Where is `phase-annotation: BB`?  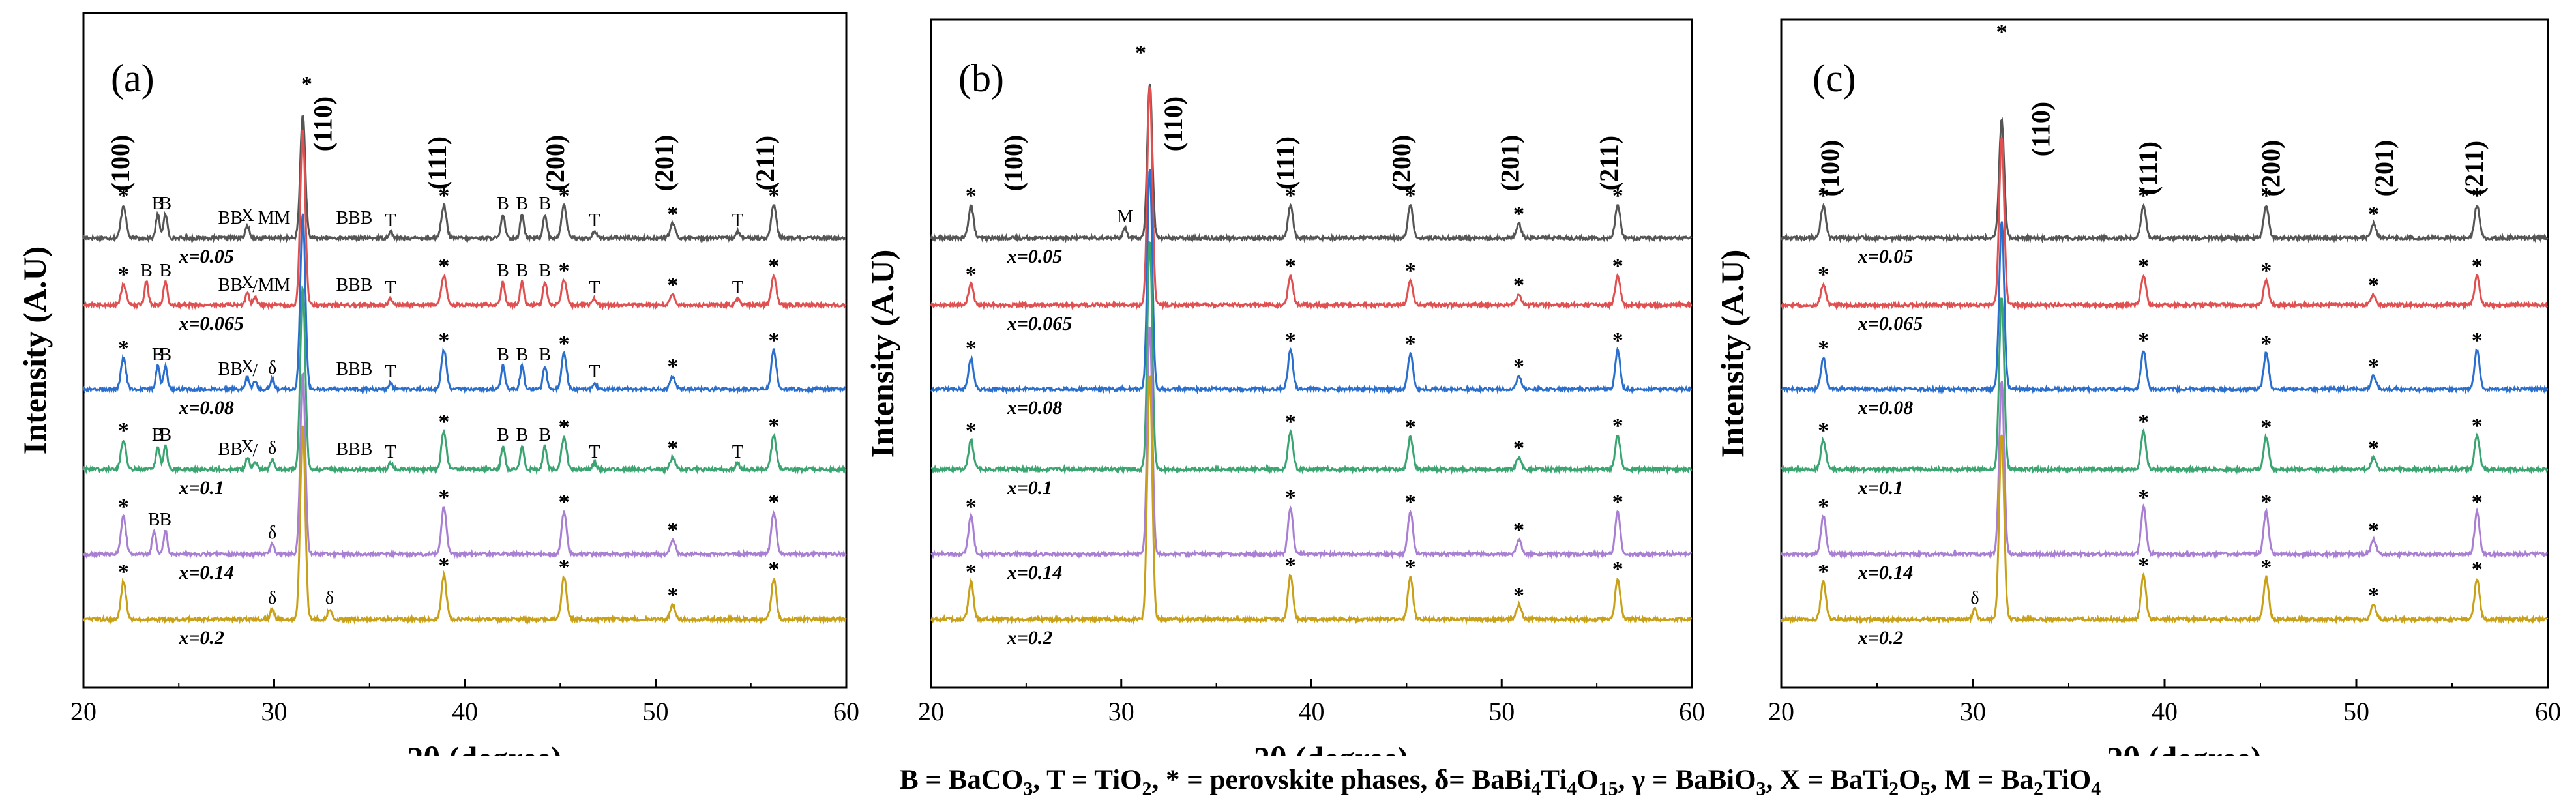 phase-annotation: BB is located at coordinates (230, 450).